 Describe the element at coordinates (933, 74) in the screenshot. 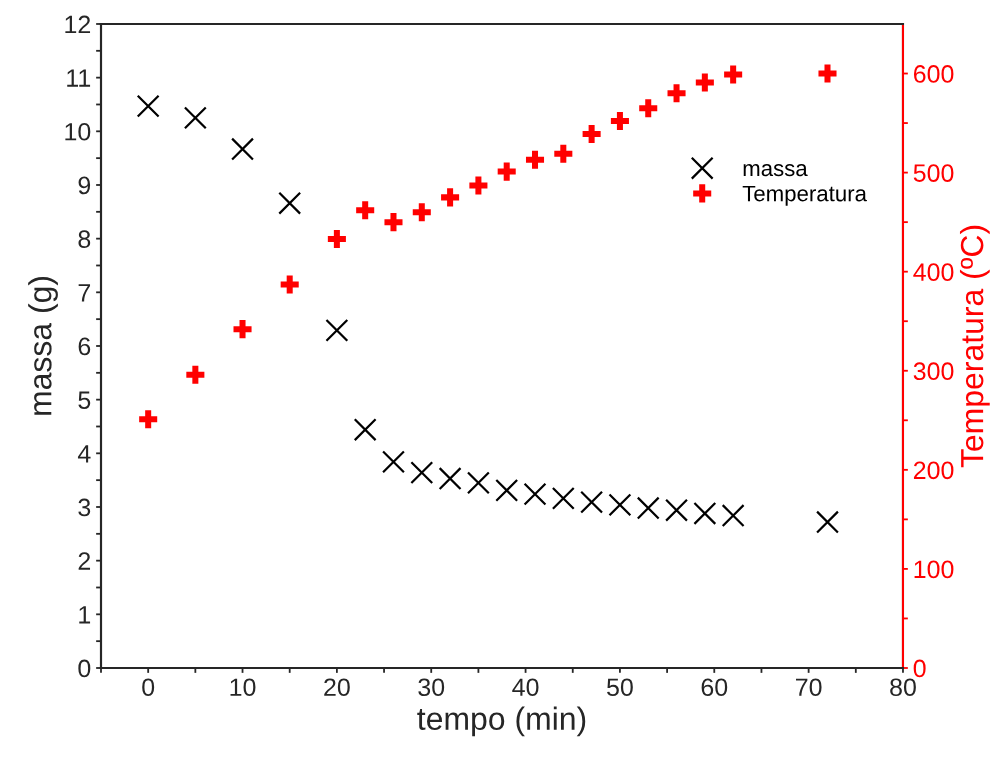

I see `y2-tick-label: 600` at that location.